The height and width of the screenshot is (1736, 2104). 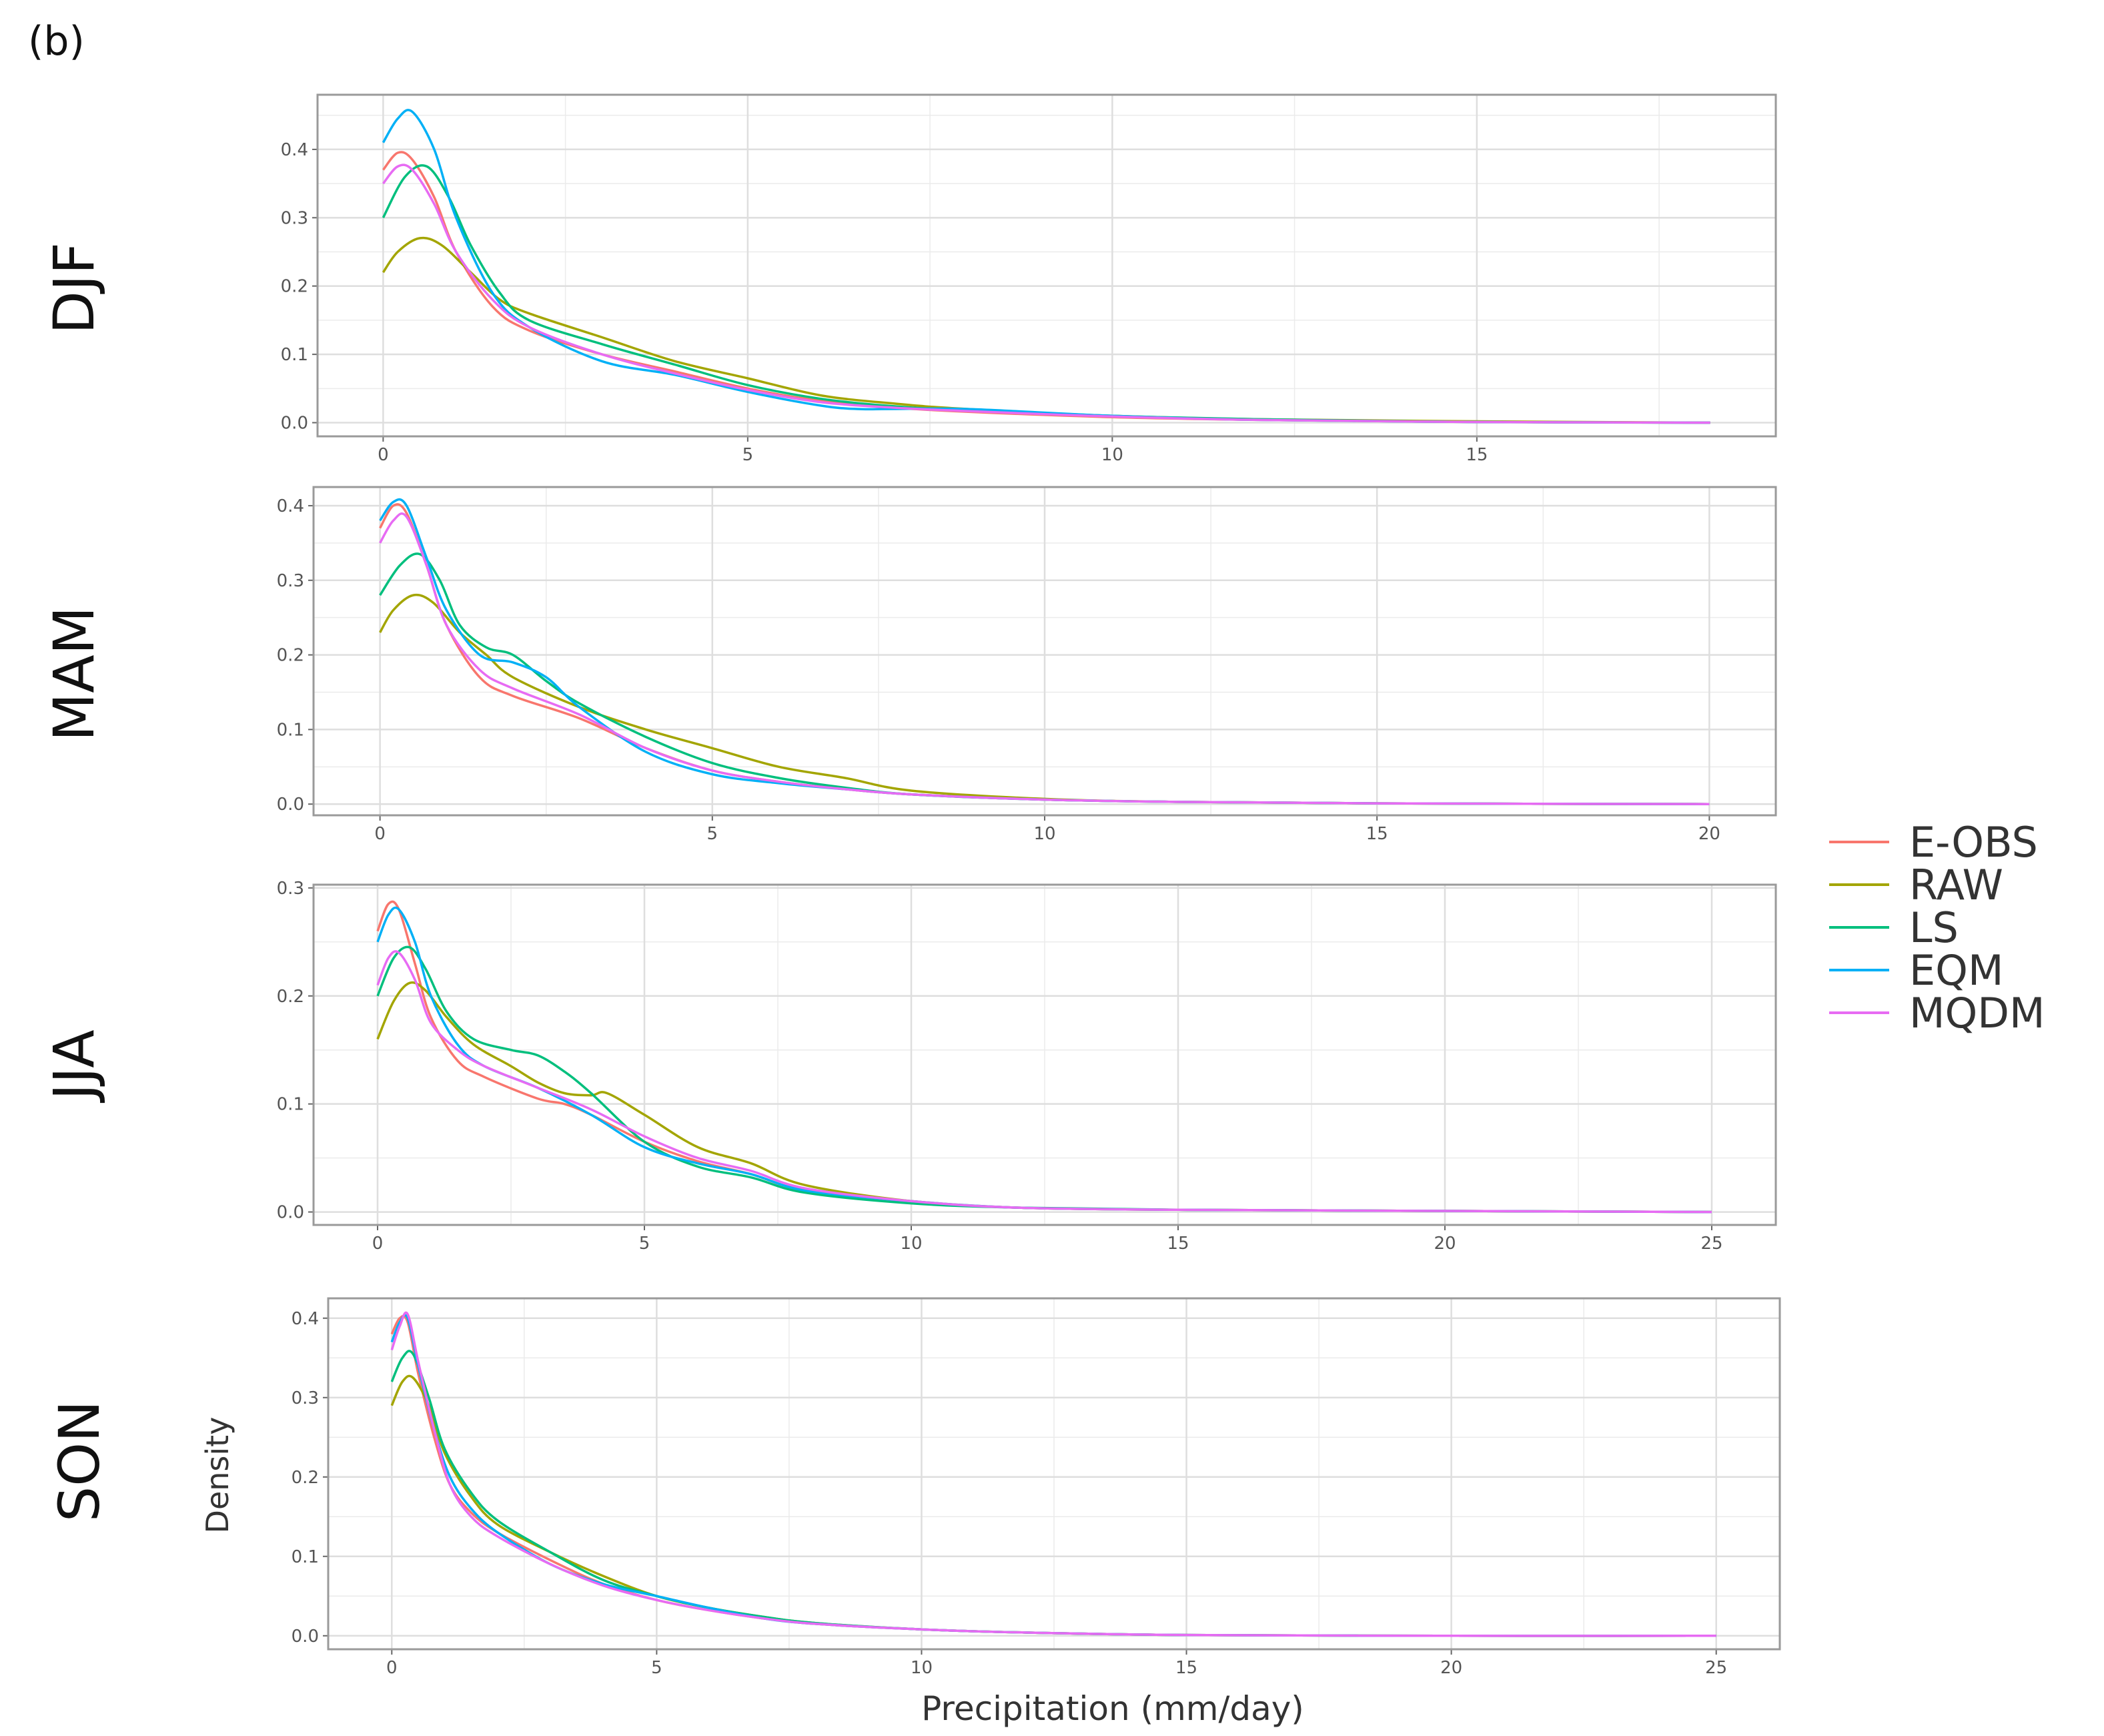 What do you see at coordinates (1956, 885) in the screenshot?
I see `legend-label: RAW` at bounding box center [1956, 885].